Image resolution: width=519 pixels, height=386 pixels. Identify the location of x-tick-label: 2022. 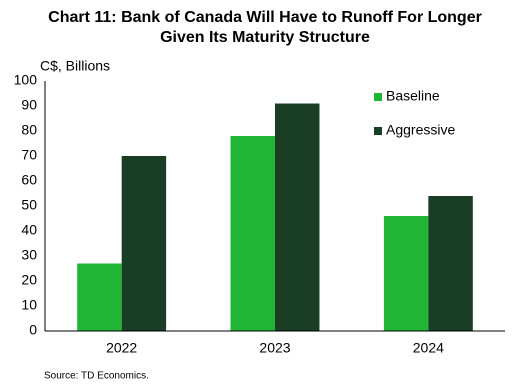
(121, 348).